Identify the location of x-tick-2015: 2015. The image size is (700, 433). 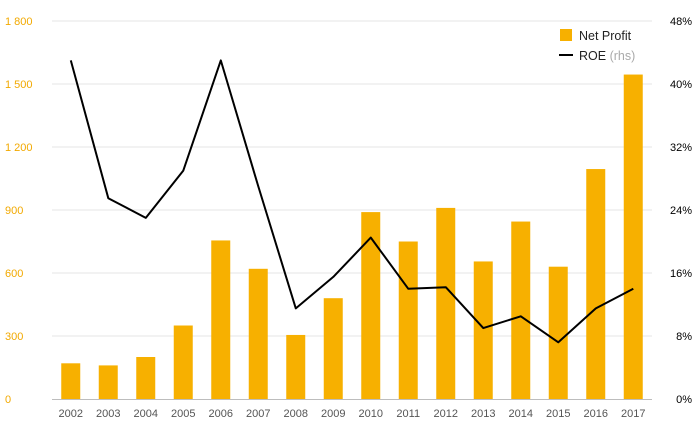
(558, 414).